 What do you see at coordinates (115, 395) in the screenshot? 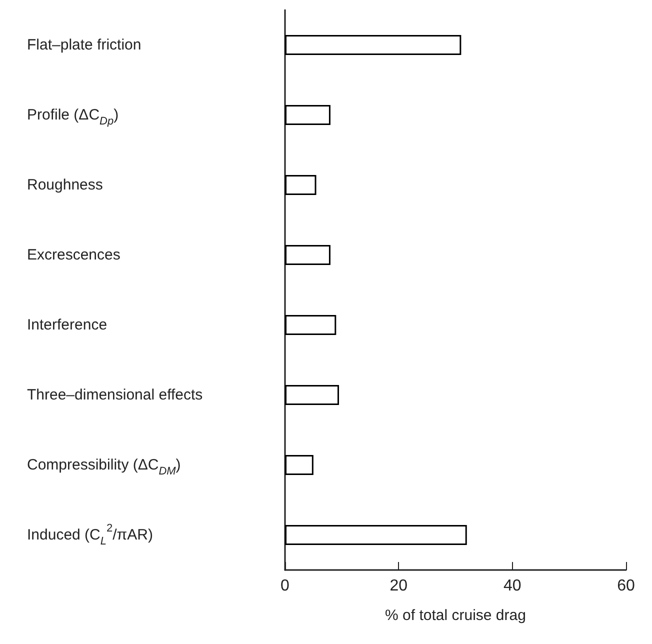
I see `y-tick-label: Three–dimensional effects` at bounding box center [115, 395].